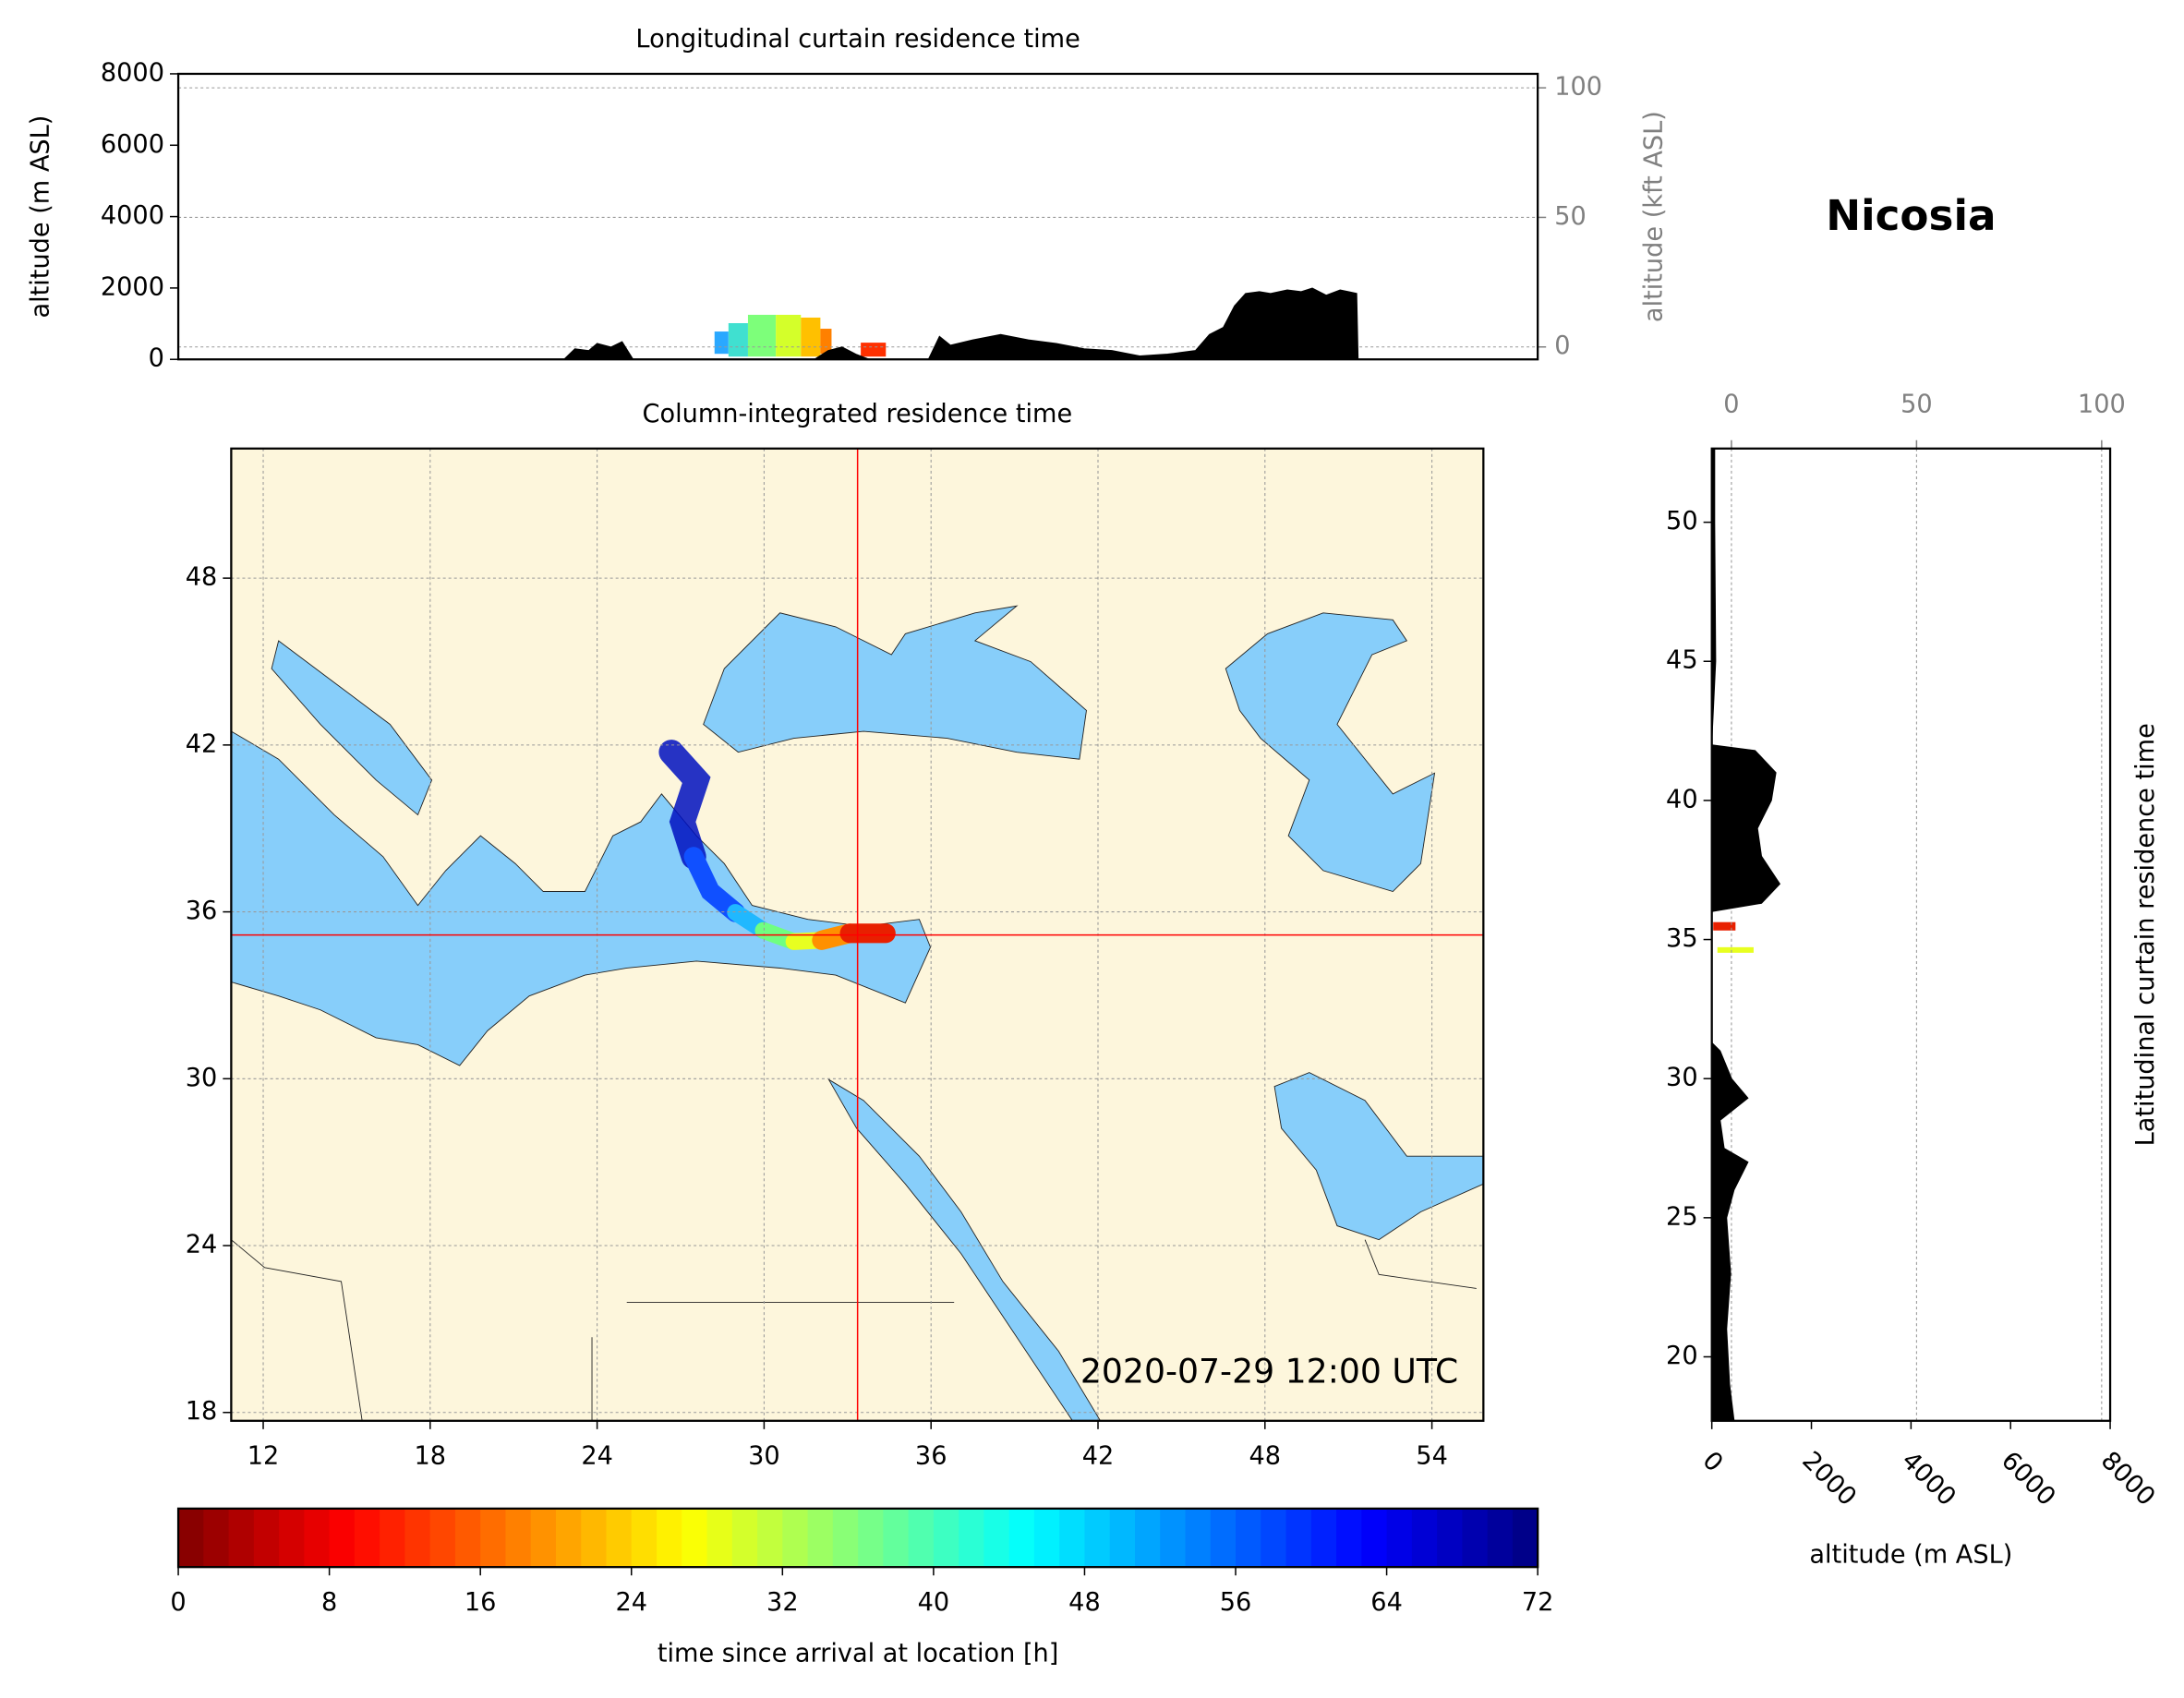 The width and height of the screenshot is (2184, 1698). Describe the element at coordinates (1084, 1602) in the screenshot. I see `x-tick-label: 48` at that location.